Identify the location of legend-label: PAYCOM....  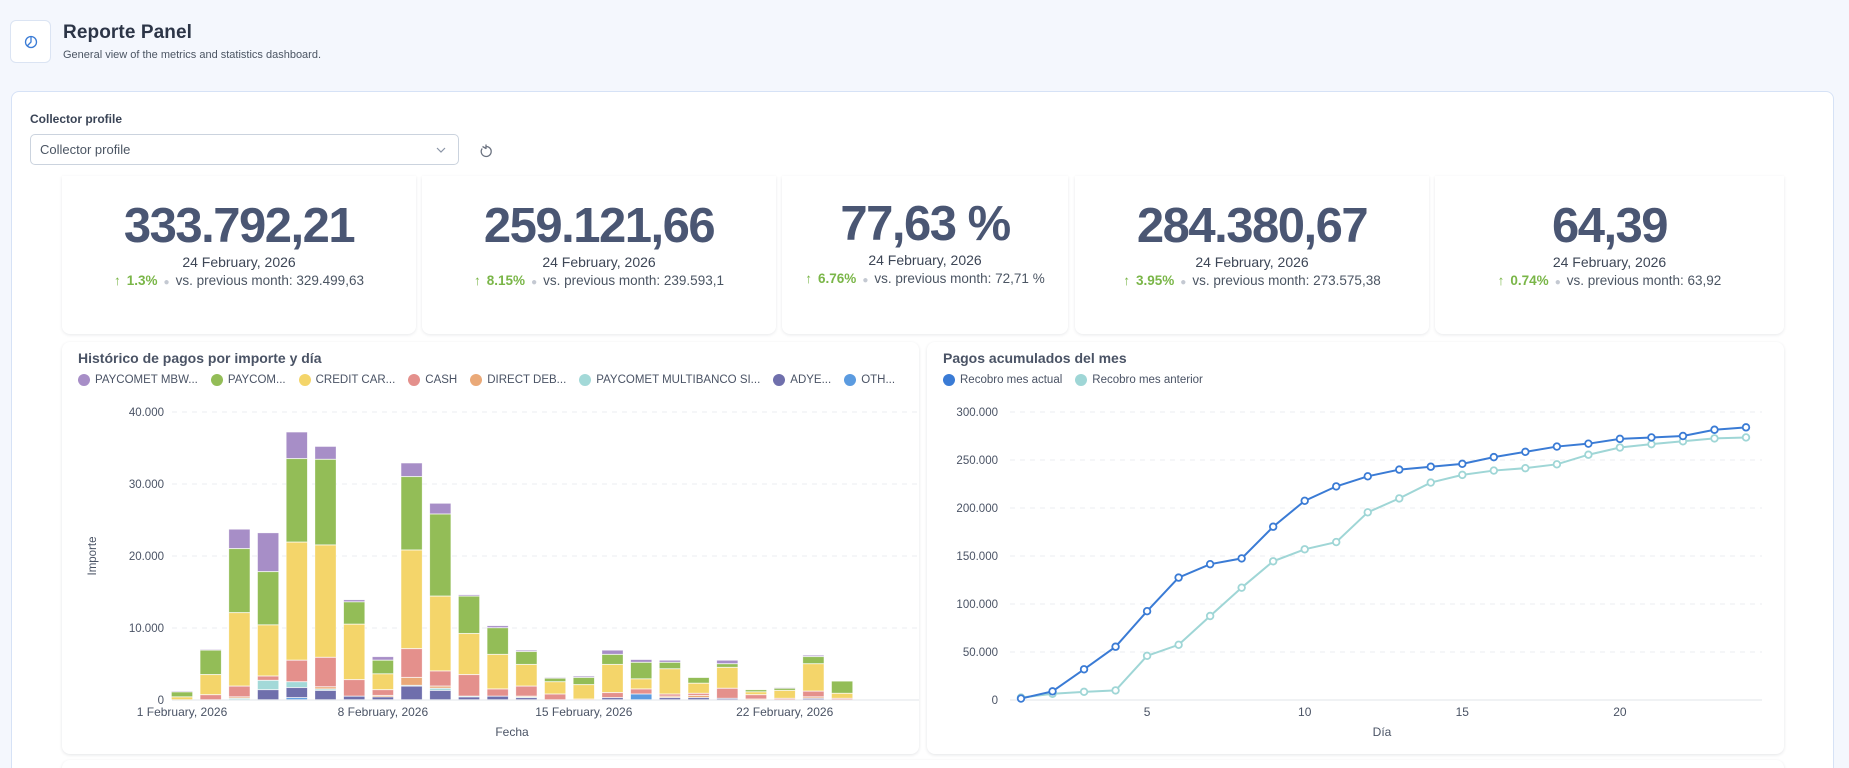
(256, 380).